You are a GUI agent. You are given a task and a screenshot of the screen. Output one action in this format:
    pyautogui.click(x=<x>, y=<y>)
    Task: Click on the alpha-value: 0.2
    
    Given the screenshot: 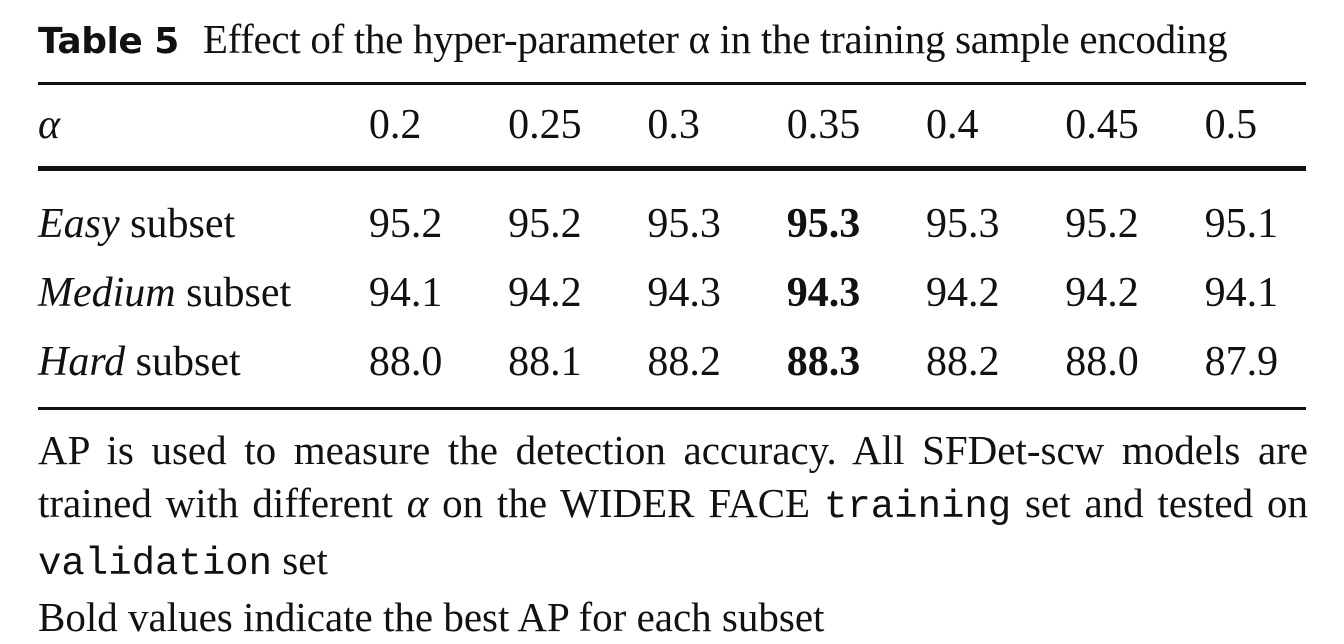 What is the action you would take?
    pyautogui.click(x=395, y=125)
    